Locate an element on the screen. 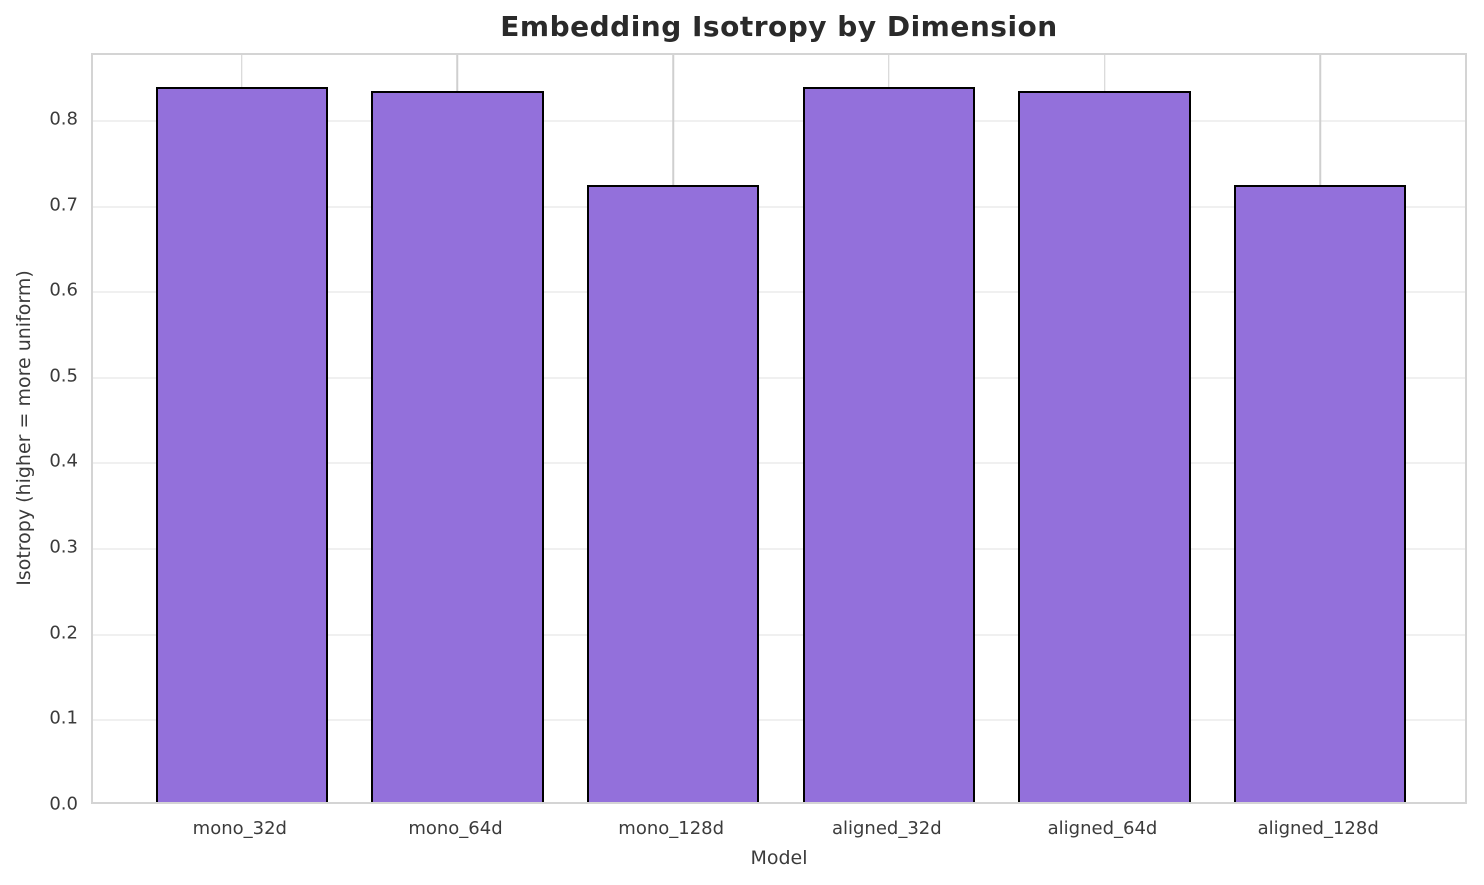 This screenshot has width=1484, height=885. y-axis-label: Isotropy (higher = more uniform) is located at coordinates (24, 428).